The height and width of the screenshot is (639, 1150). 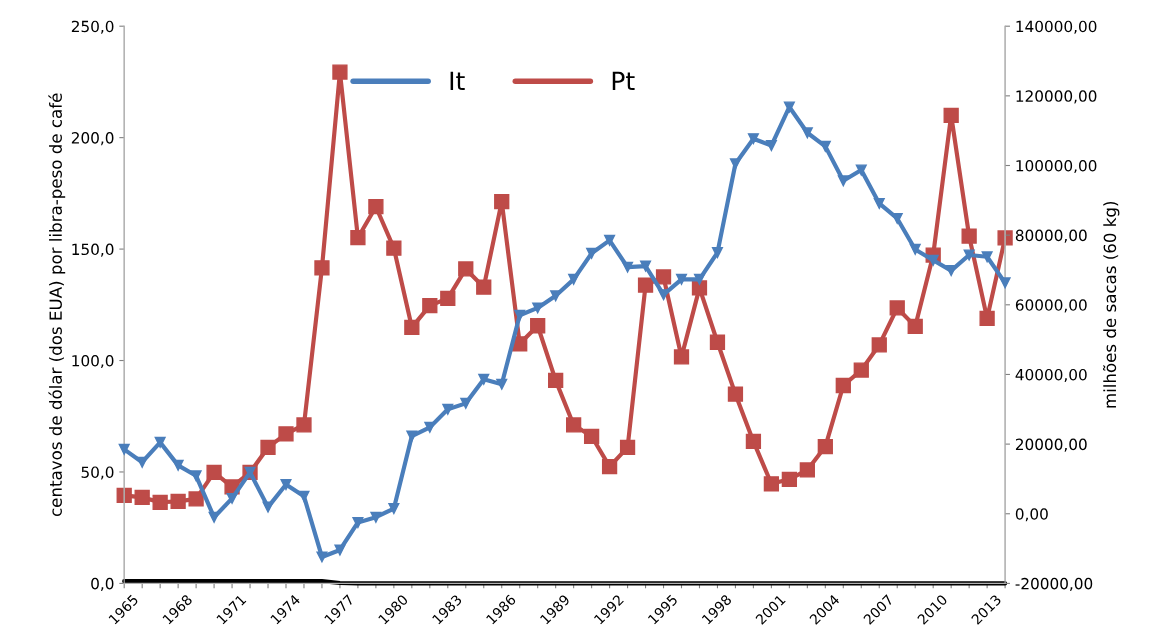 I want to click on legend-label: It, so click(x=457, y=80).